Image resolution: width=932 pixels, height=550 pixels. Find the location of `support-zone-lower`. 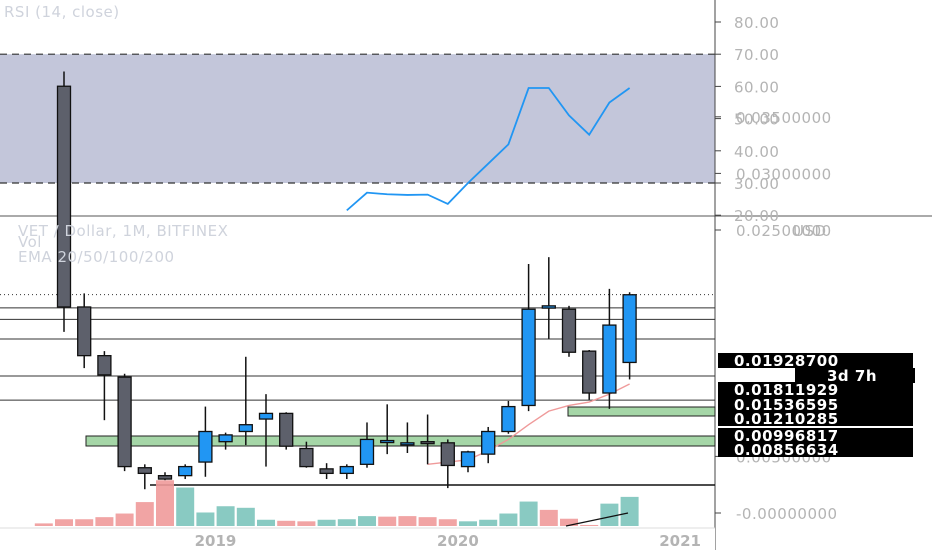

support-zone-lower is located at coordinates (400, 441).